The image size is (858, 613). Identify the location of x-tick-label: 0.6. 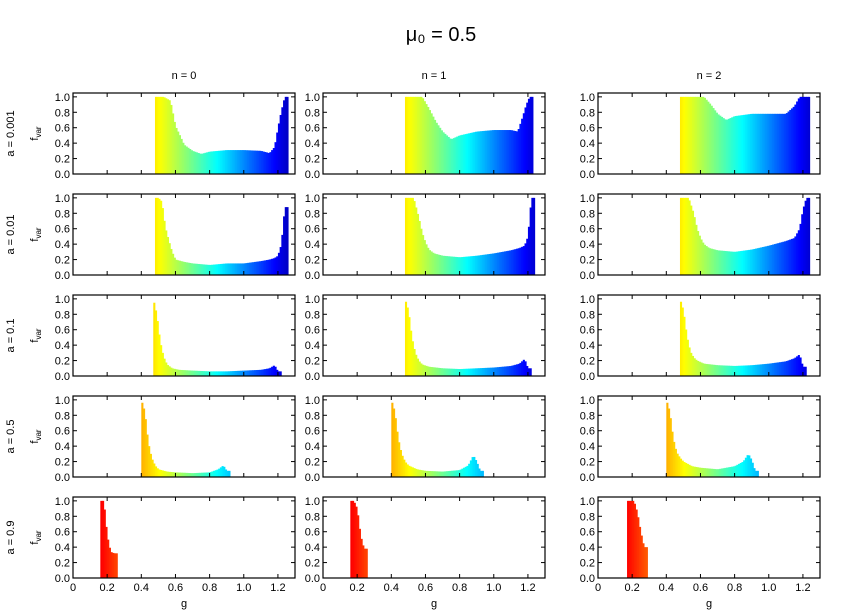
(425, 588).